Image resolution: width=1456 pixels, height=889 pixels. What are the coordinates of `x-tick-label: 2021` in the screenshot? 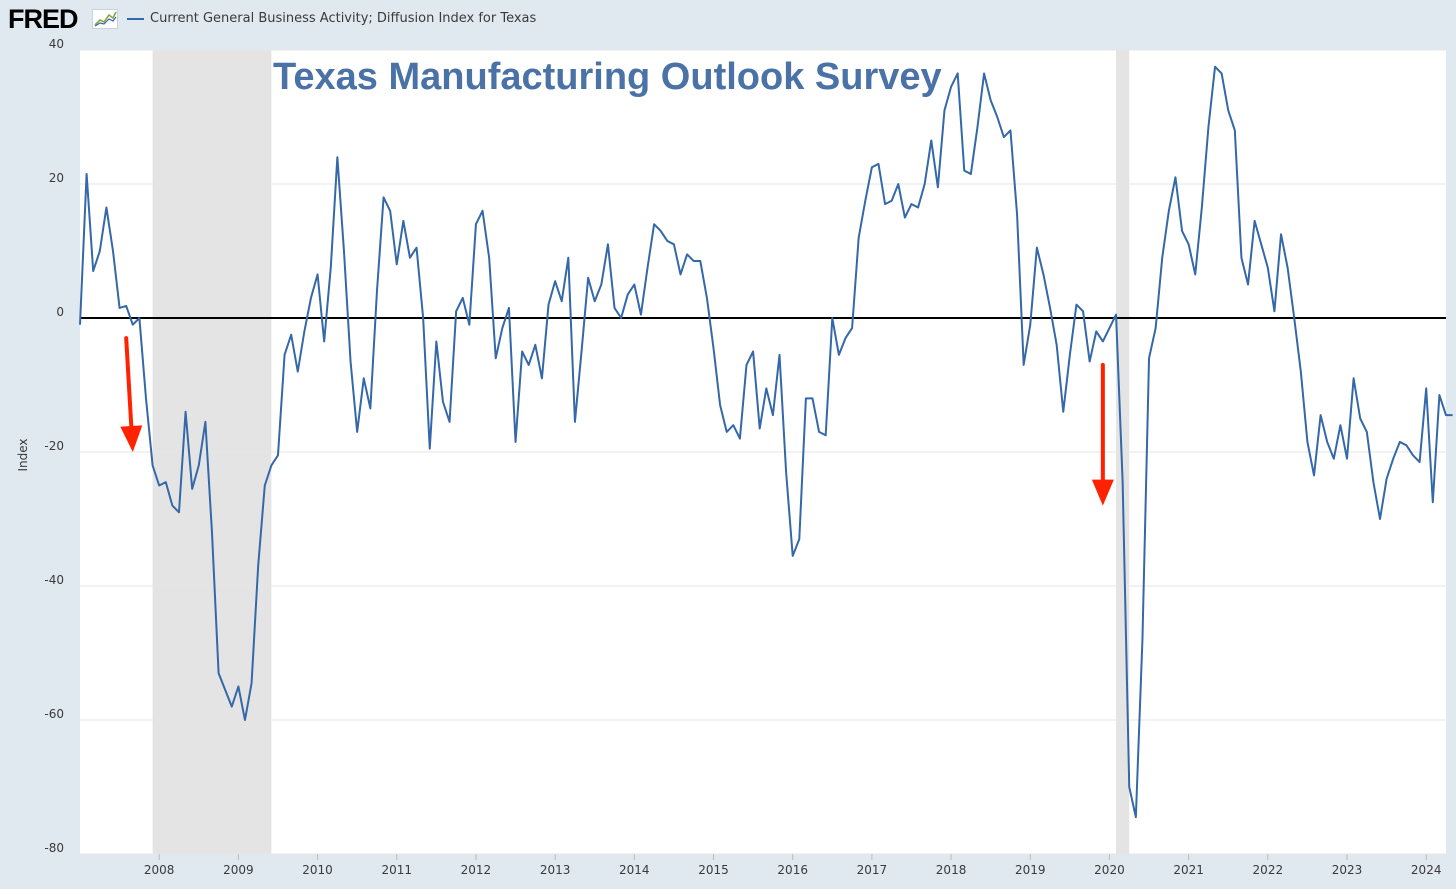 It's located at (1188, 870).